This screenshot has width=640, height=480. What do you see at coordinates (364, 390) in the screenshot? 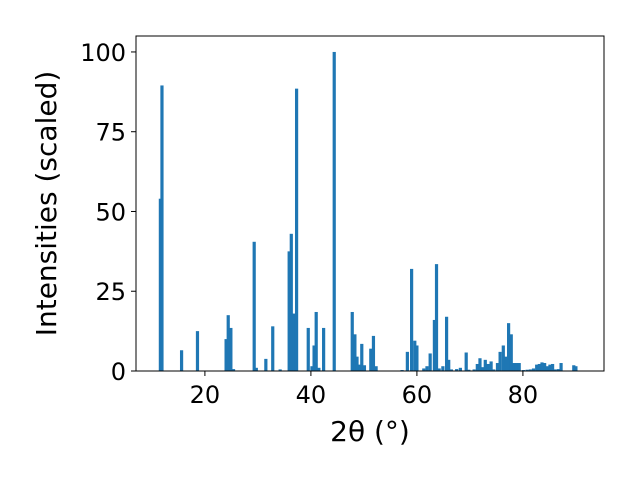
I see `x-axis-ticks: 20 40 60 80` at bounding box center [364, 390].